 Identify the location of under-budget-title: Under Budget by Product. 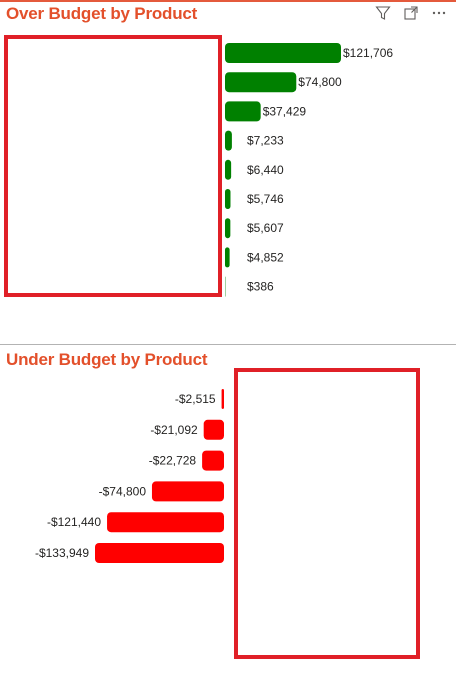
(107, 359).